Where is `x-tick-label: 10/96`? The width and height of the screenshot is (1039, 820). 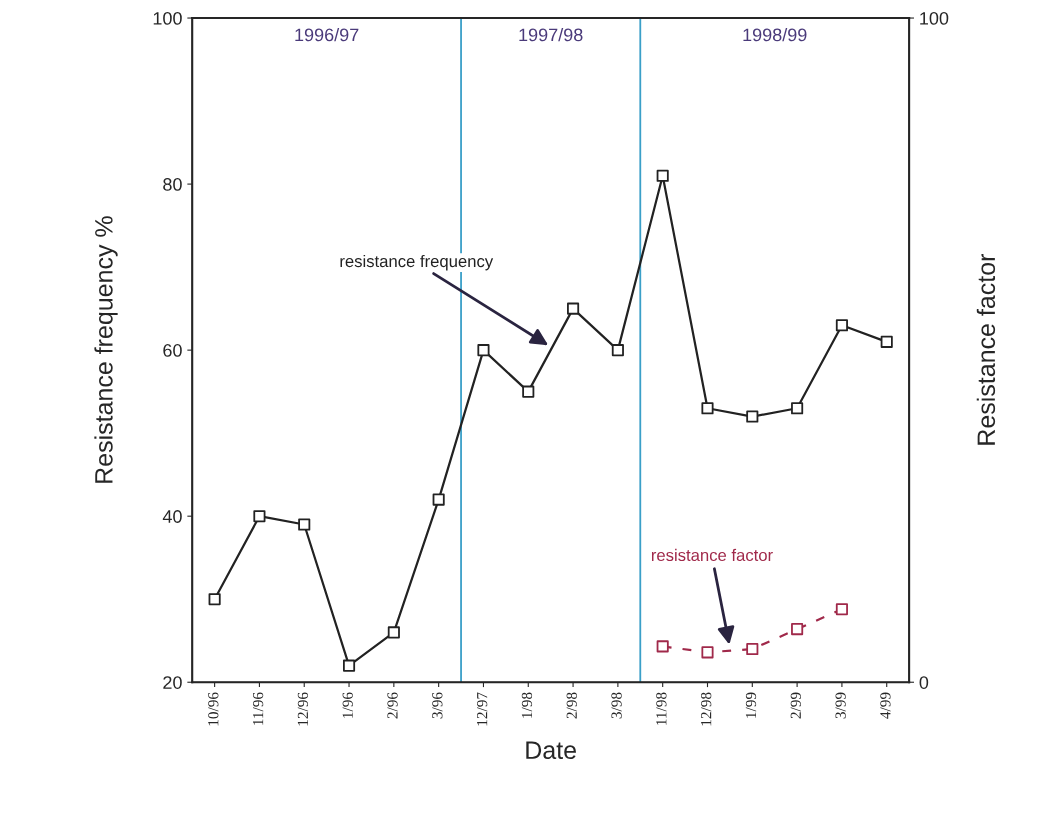
x-tick-label: 10/96 is located at coordinates (213, 709).